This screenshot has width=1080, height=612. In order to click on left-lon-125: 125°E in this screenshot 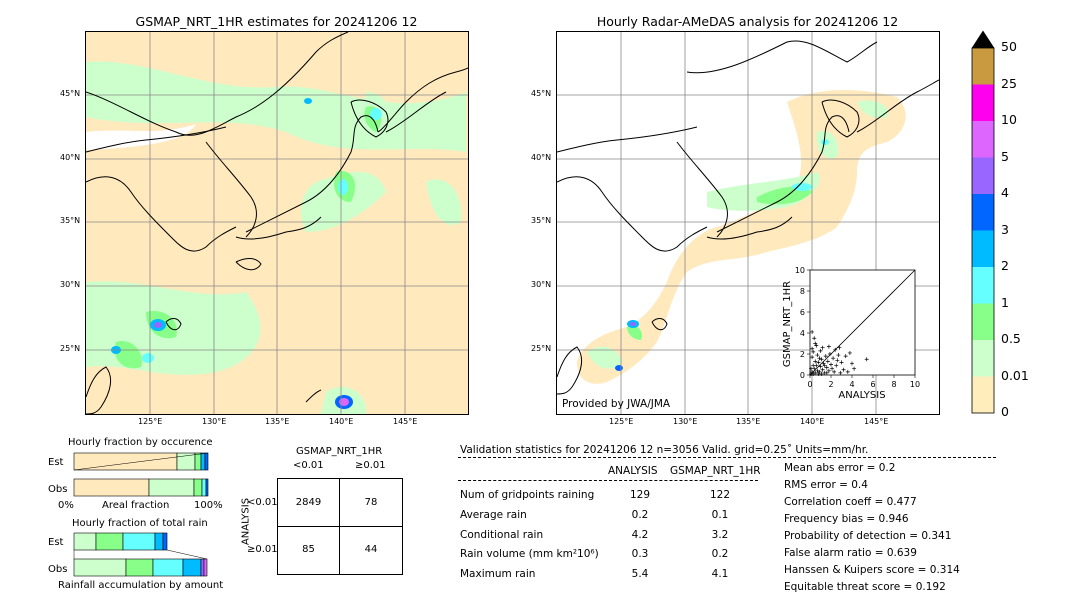, I will do `click(150, 421)`.